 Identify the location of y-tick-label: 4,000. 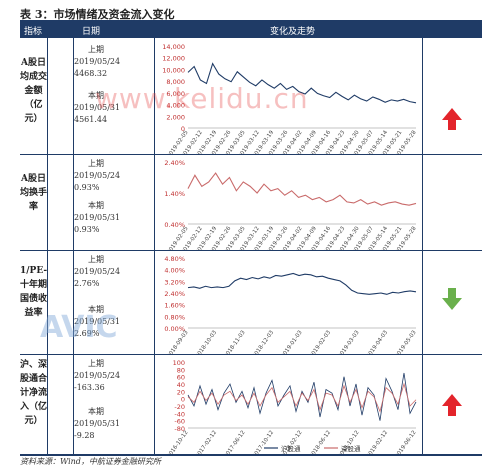
(175, 106).